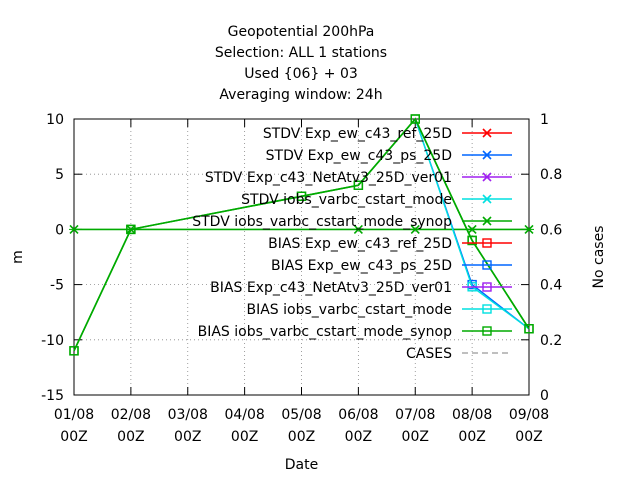 This screenshot has width=640, height=480. Describe the element at coordinates (544, 120) in the screenshot. I see `y2-tick-label: 1` at that location.